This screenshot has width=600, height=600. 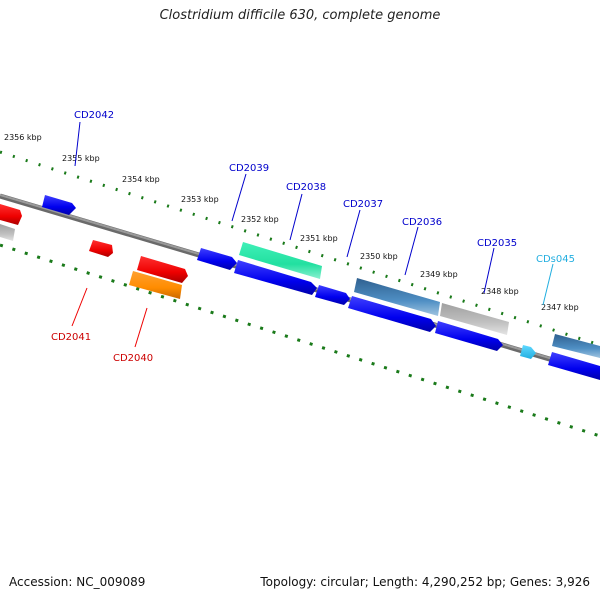 What do you see at coordinates (94, 115) in the screenshot?
I see `gene-label-cd2042: CD2042` at bounding box center [94, 115].